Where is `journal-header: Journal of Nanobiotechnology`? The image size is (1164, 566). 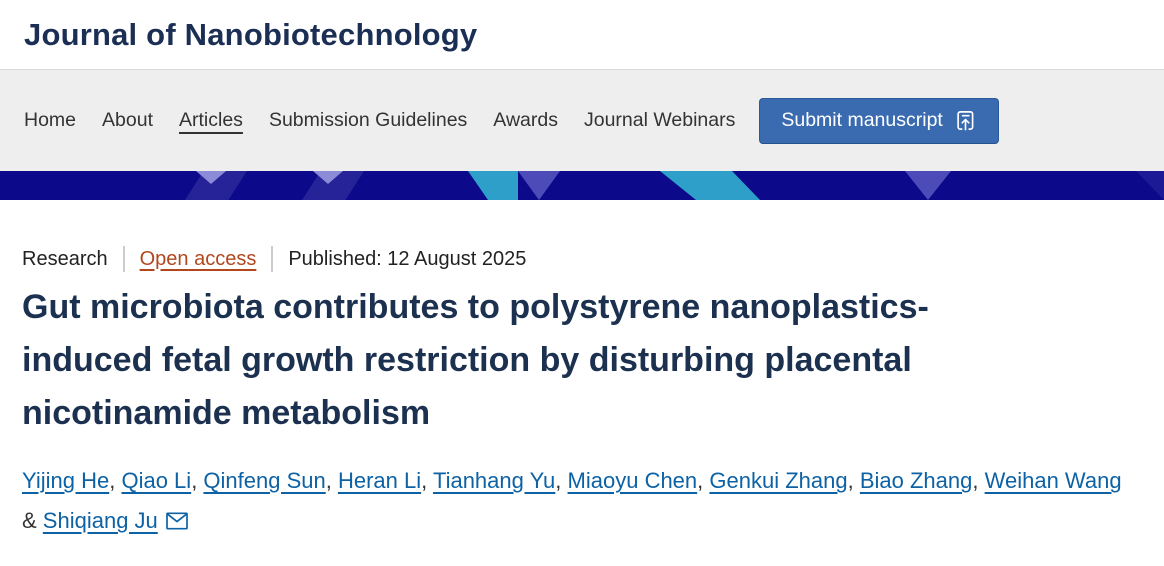
journal-header: Journal of Nanobiotechnology is located at coordinates (582, 35).